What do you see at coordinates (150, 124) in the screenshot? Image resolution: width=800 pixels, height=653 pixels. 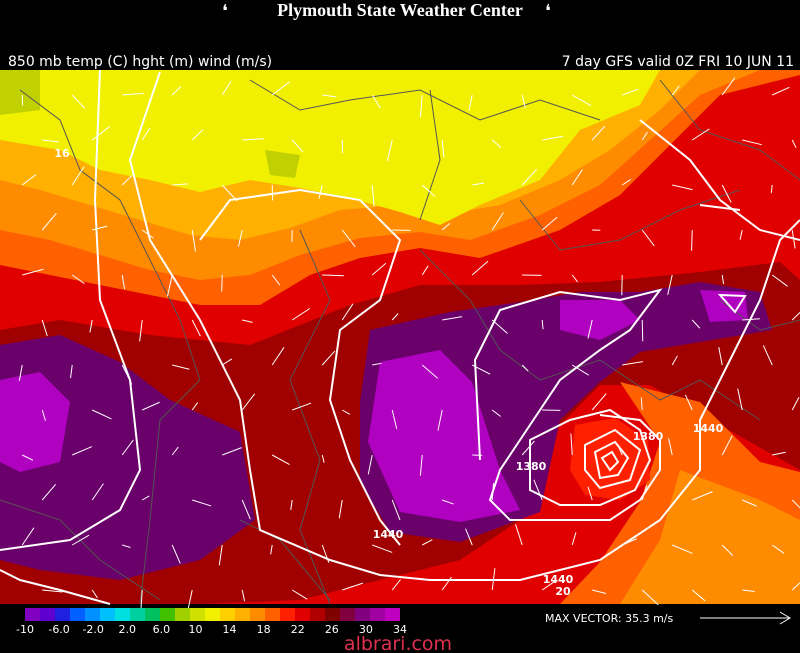 I see `temp-band` at bounding box center [150, 124].